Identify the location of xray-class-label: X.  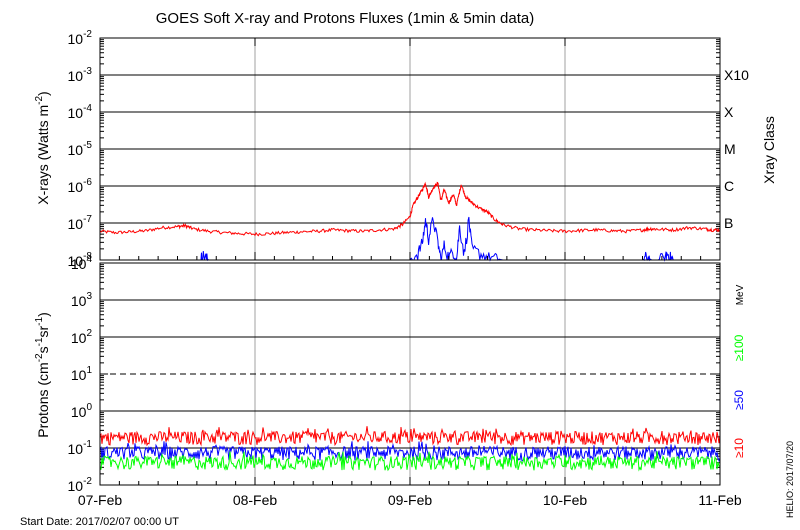
(729, 112).